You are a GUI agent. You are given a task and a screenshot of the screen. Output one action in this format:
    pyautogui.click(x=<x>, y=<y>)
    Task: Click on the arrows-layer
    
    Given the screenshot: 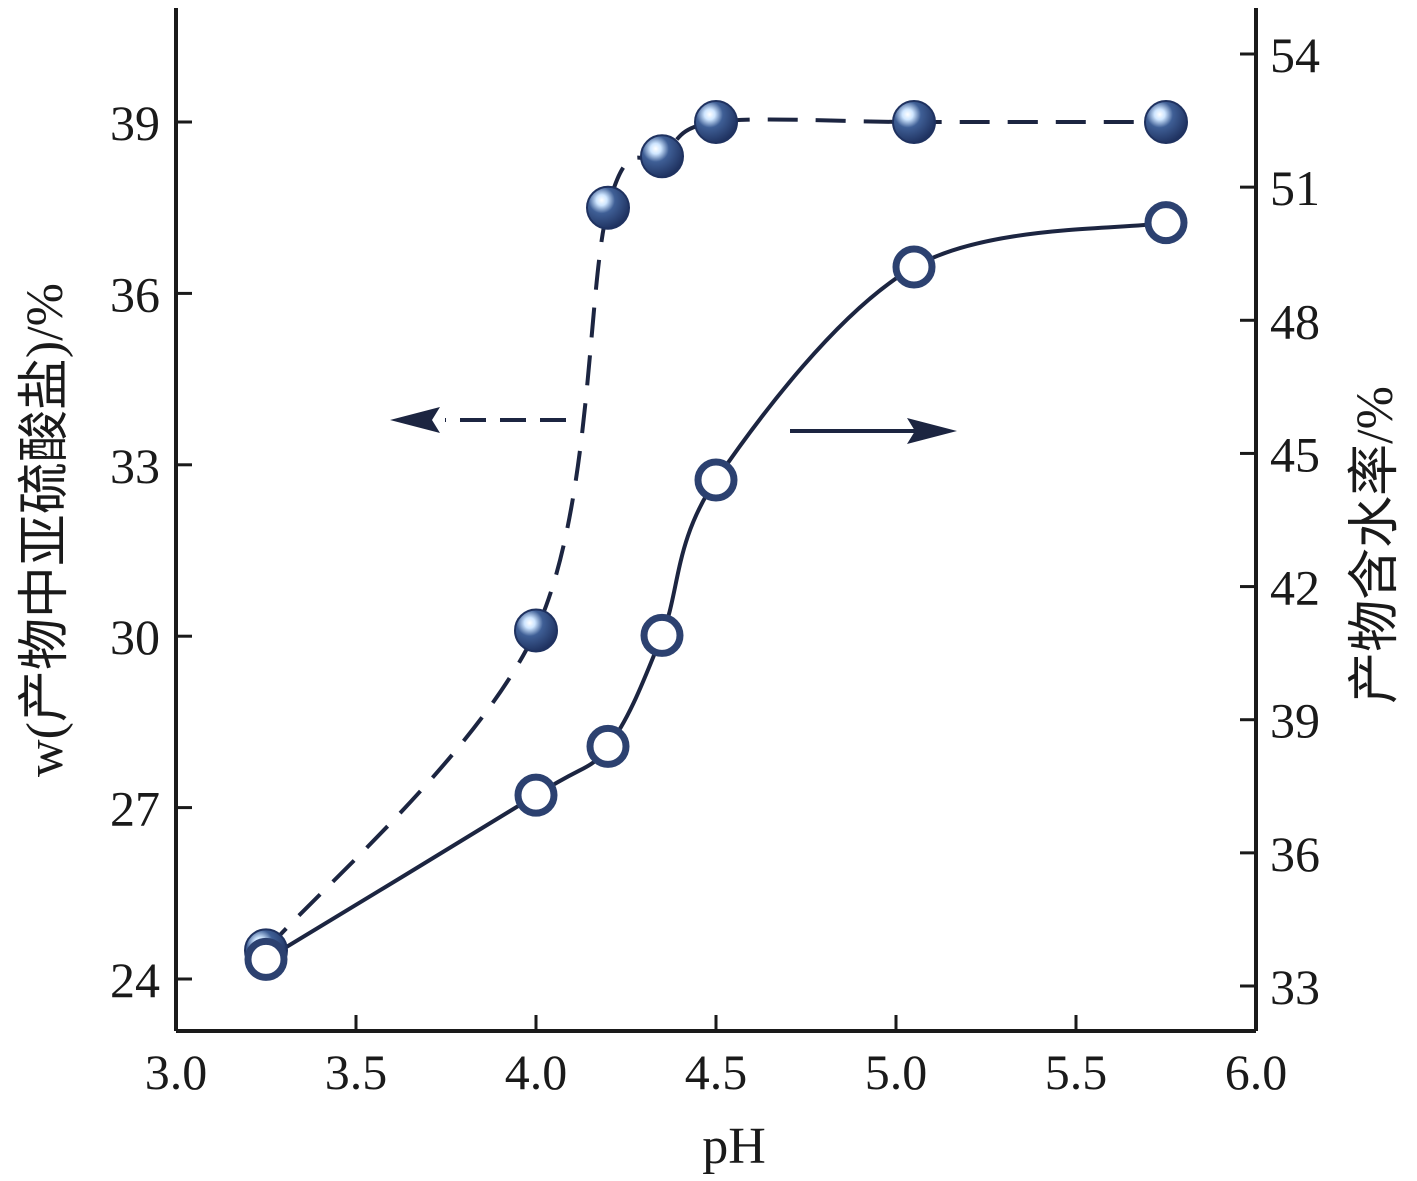 What is the action you would take?
    pyautogui.click(x=673, y=425)
    